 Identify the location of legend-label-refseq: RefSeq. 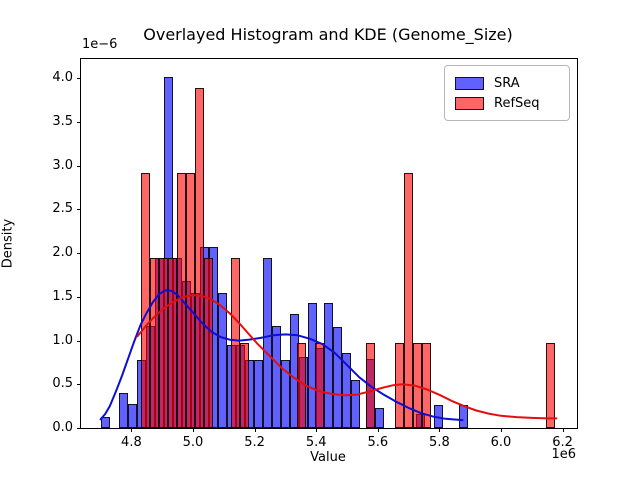
(517, 103).